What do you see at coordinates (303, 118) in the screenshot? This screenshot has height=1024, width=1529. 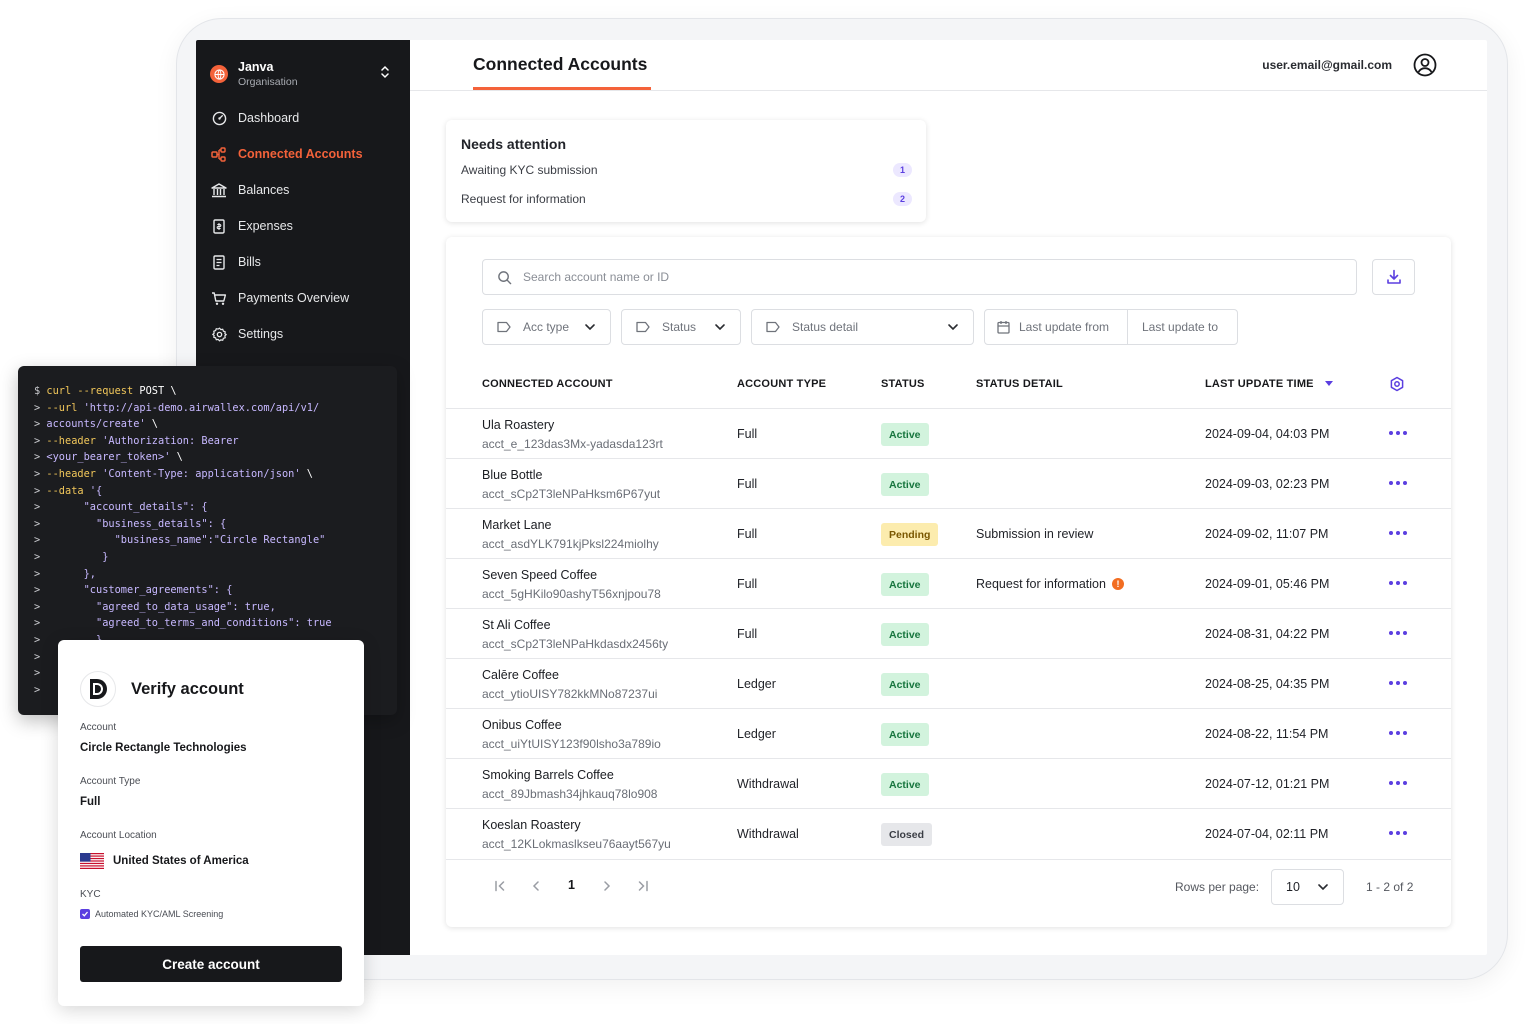 I see `sidebar-item-dashboard: Dashboard` at bounding box center [303, 118].